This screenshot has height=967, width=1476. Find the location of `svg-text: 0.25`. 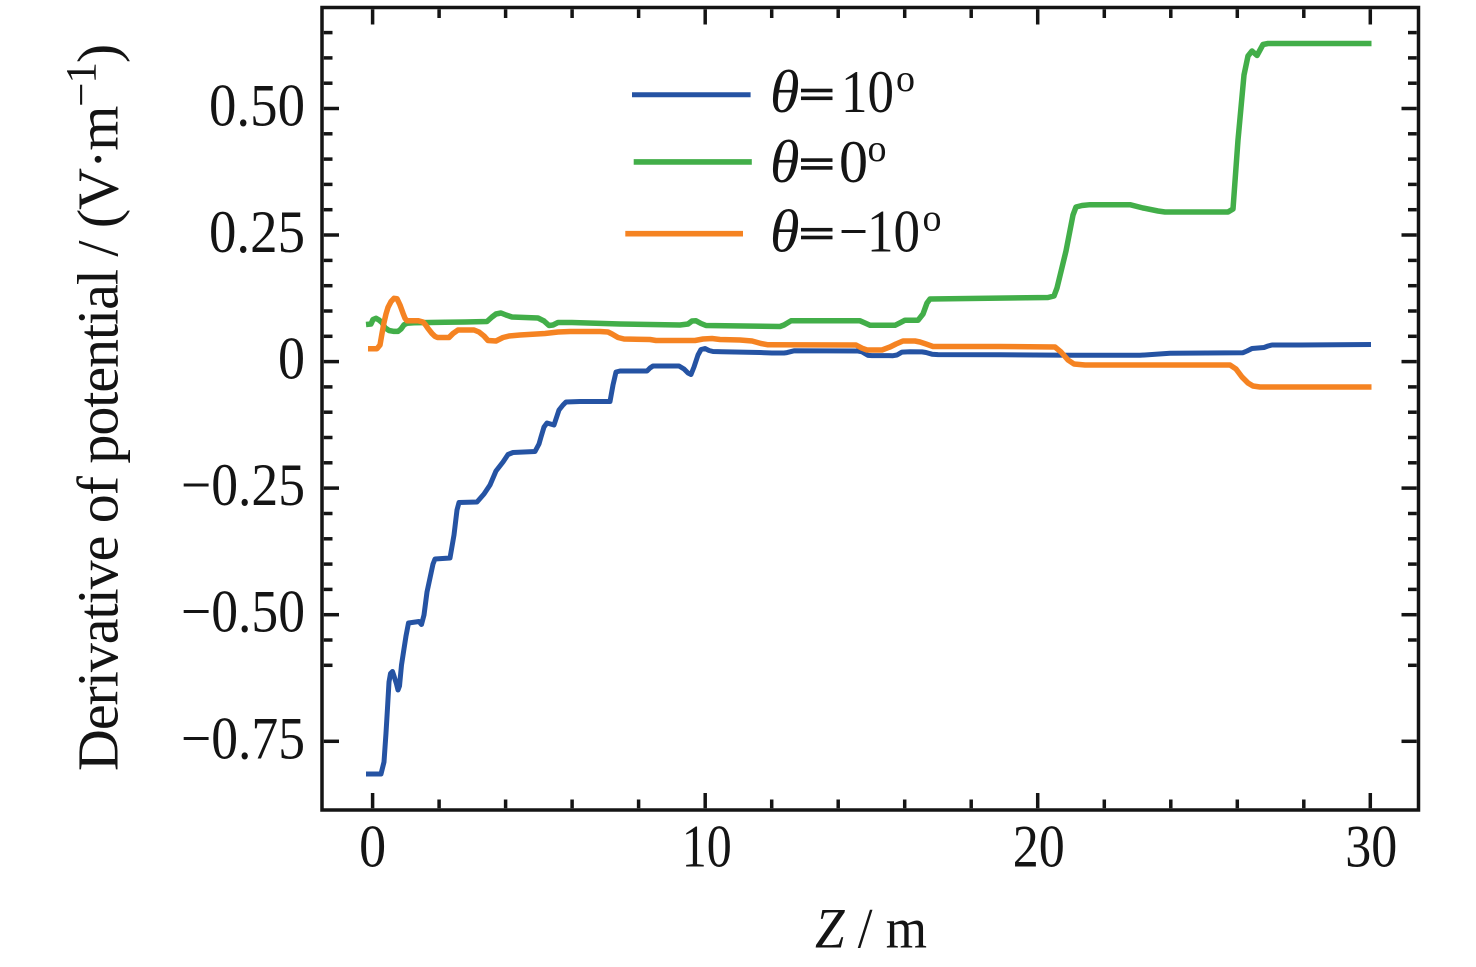

svg-text: 0.25 is located at coordinates (257, 232).